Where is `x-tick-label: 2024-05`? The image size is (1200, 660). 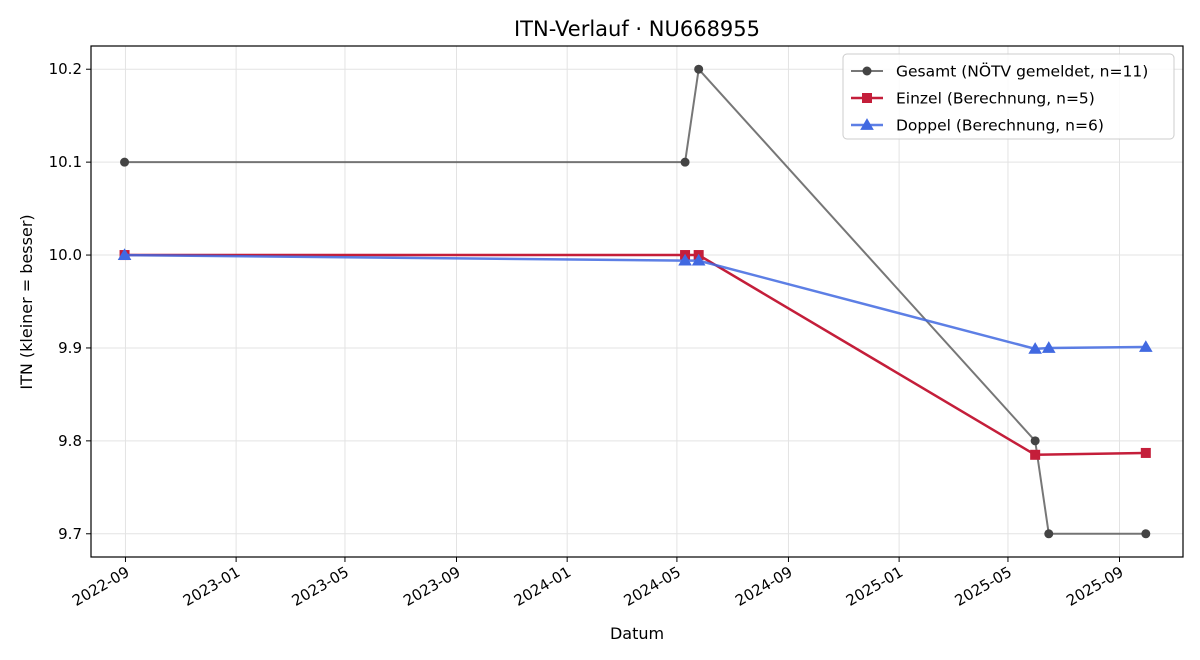
x-tick-label: 2024-05 is located at coordinates (652, 586).